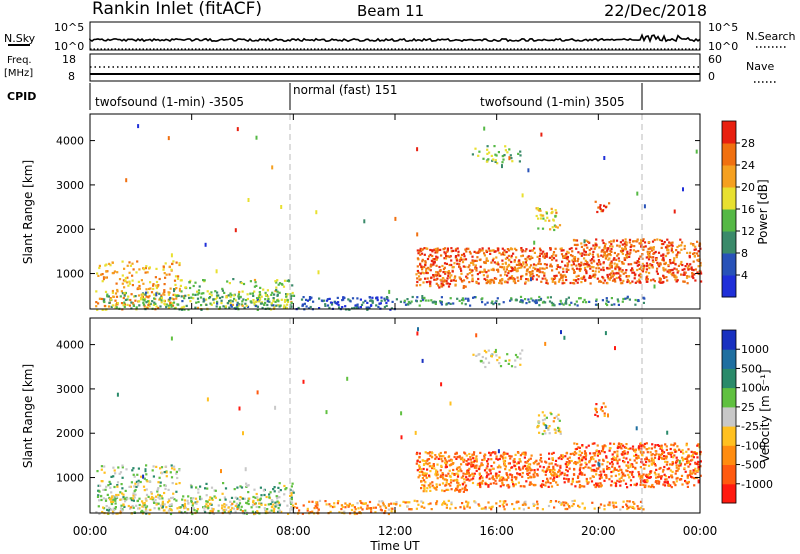 This screenshot has width=800, height=554. I want to click on velocity-colorbar-tick-label: -25, so click(750, 426).